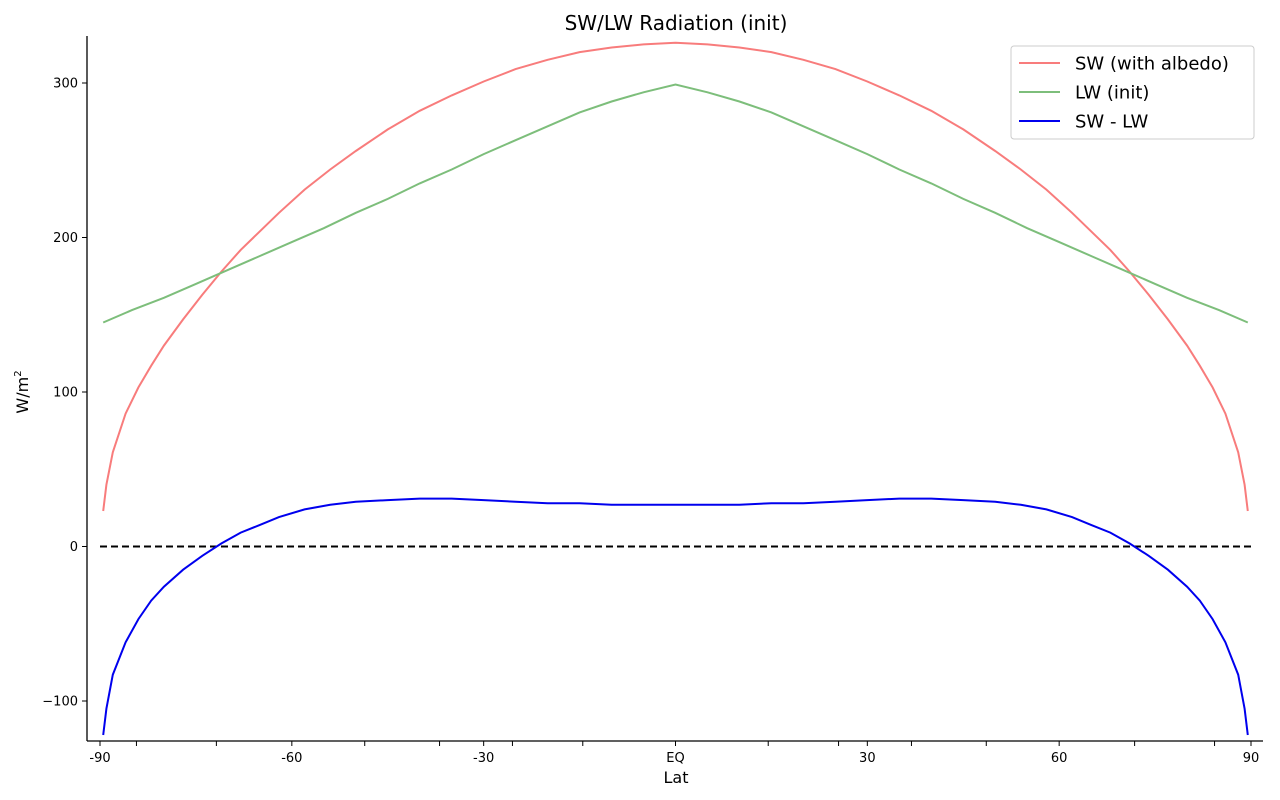 This screenshot has height=800, width=1280. Describe the element at coordinates (675, 758) in the screenshot. I see `x-tick-label: EQ` at that location.